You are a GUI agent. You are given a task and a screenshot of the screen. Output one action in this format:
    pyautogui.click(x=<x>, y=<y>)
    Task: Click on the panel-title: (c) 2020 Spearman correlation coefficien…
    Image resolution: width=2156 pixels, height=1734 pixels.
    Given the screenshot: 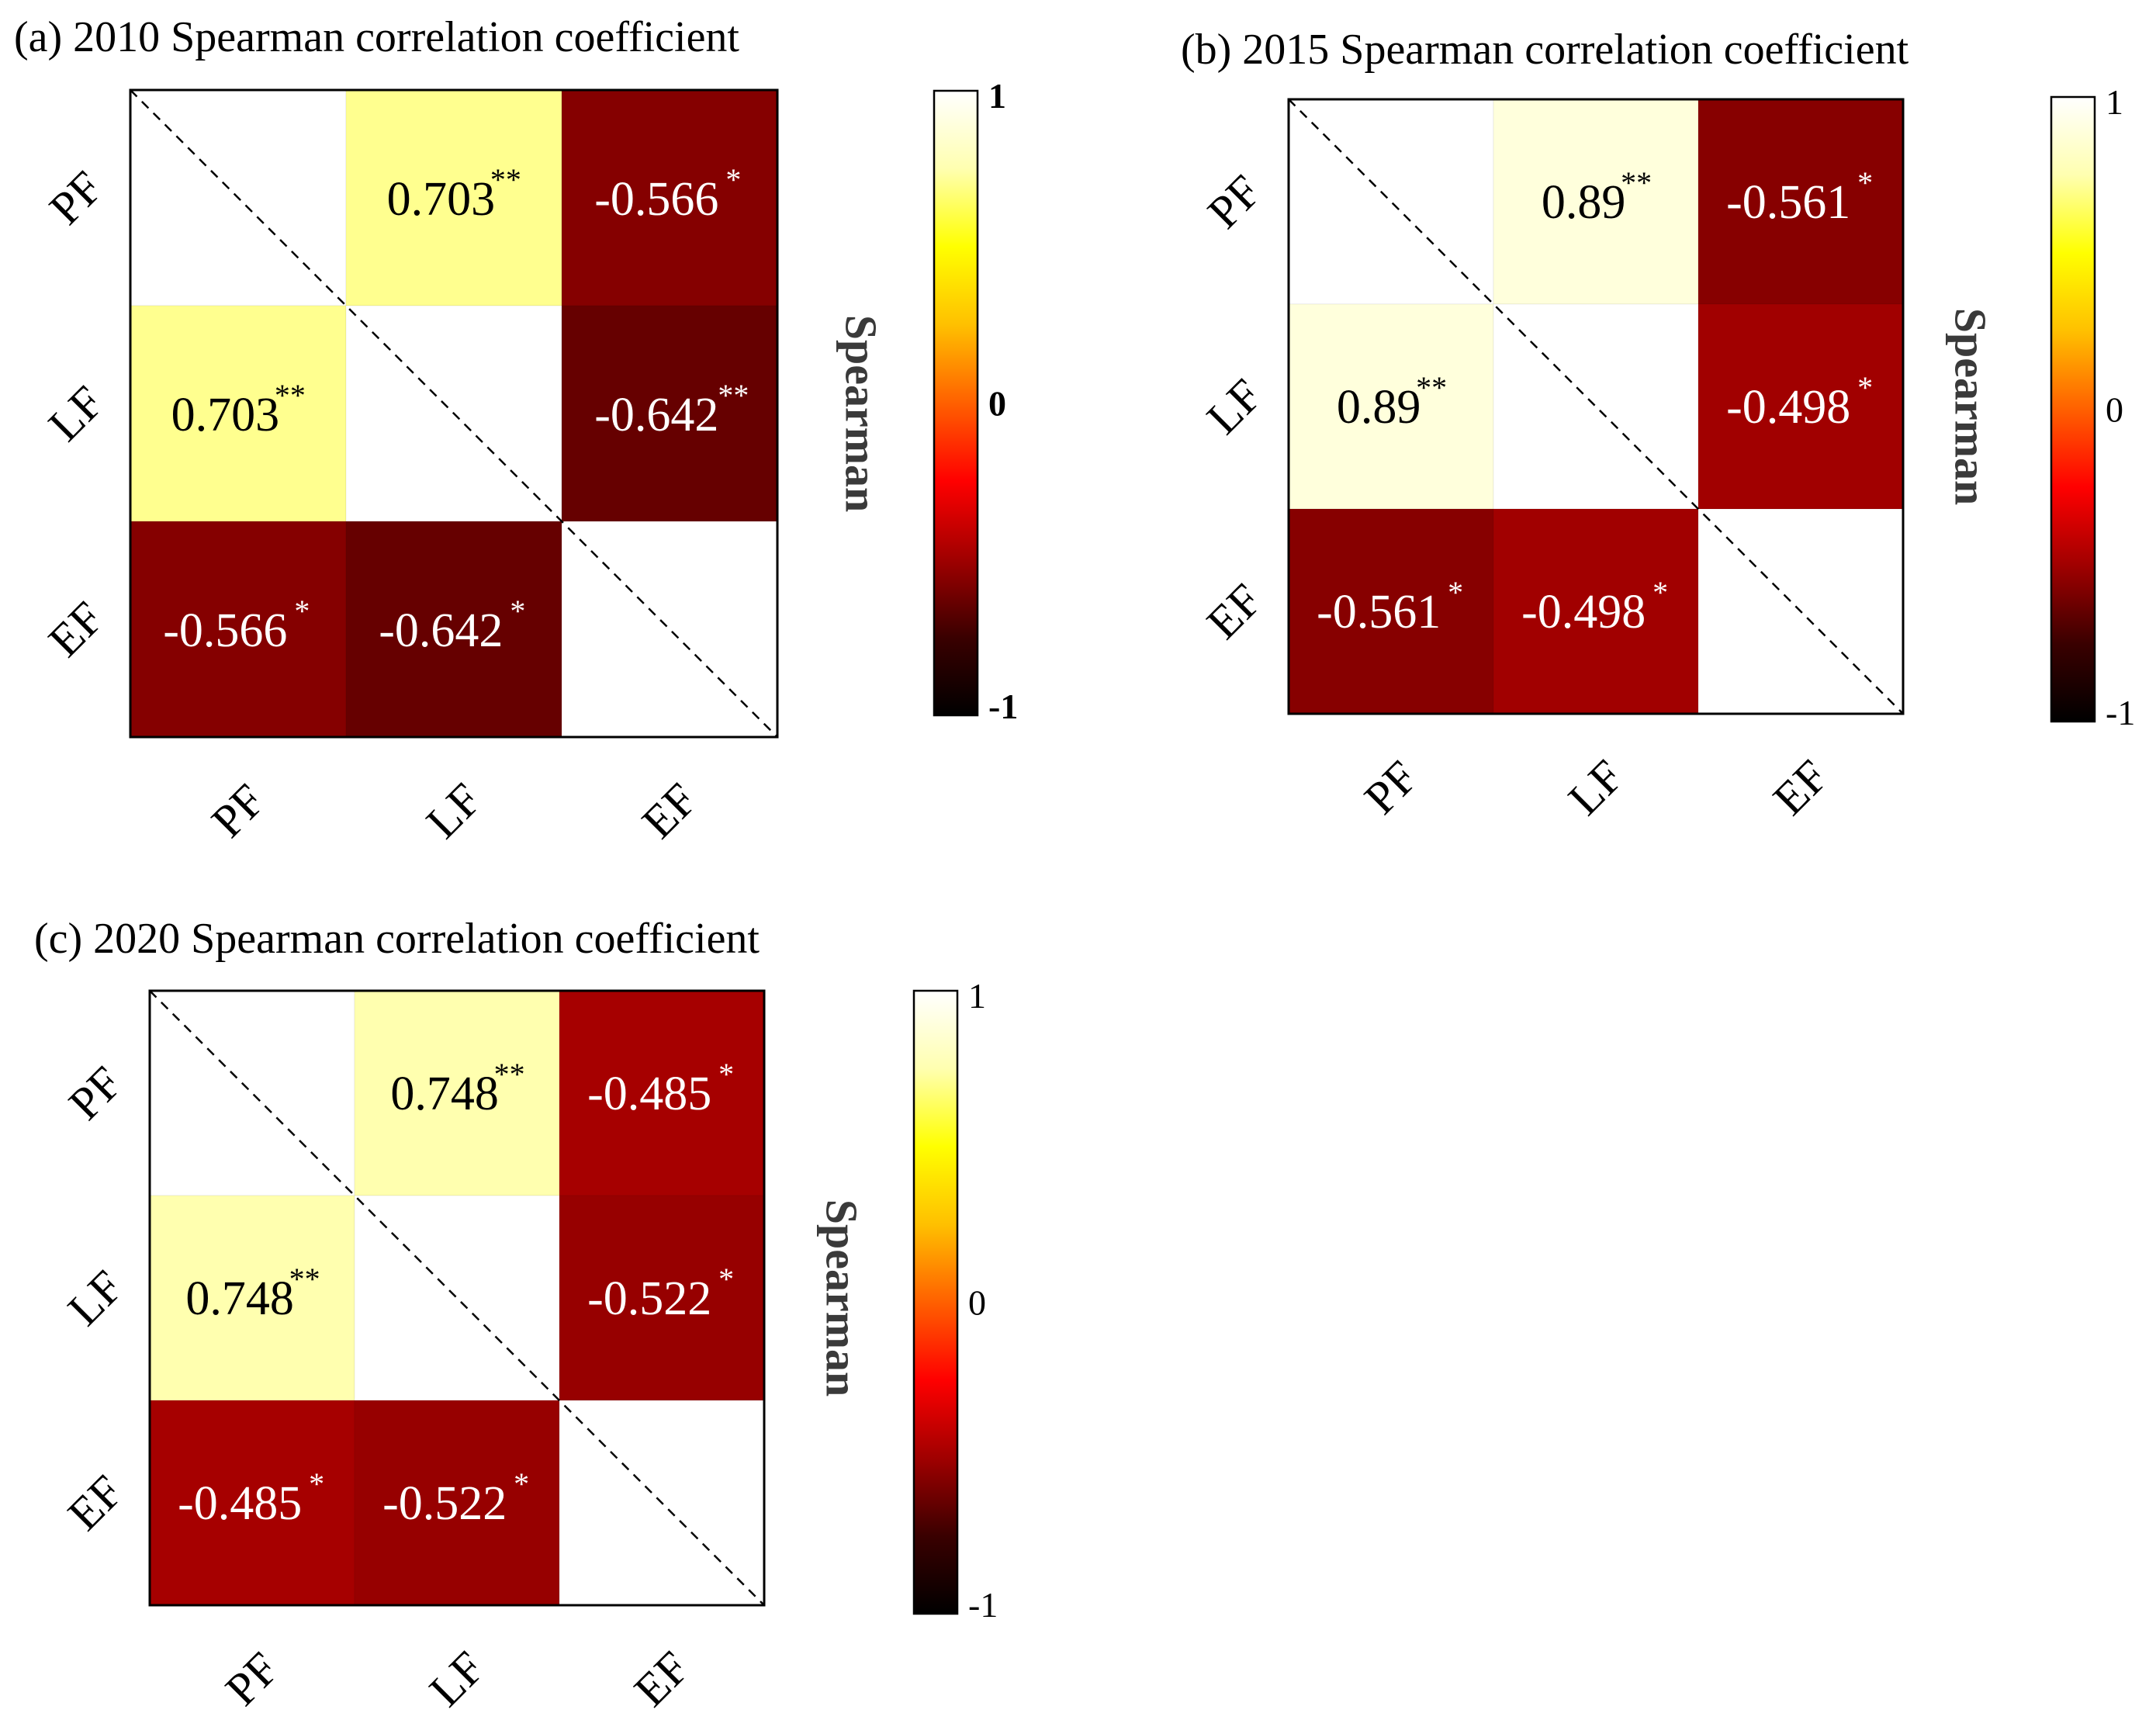 What is the action you would take?
    pyautogui.click(x=397, y=939)
    